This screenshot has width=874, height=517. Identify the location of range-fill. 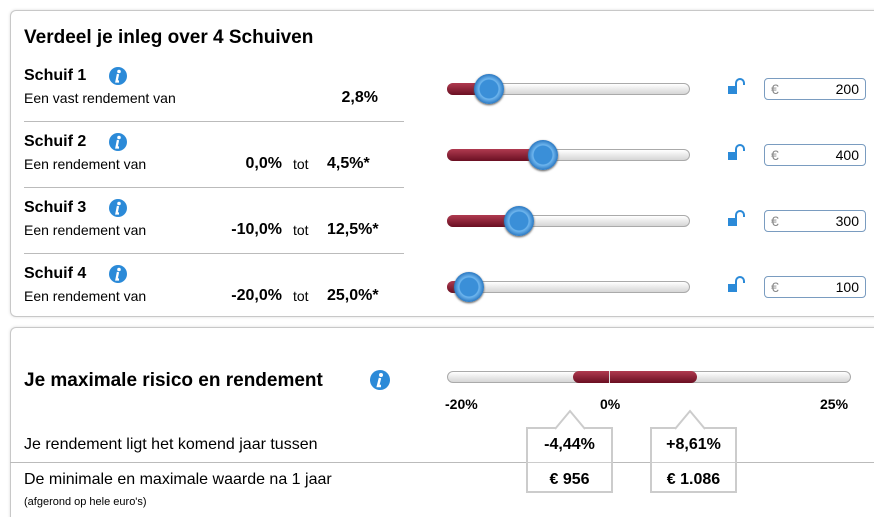
(635, 377).